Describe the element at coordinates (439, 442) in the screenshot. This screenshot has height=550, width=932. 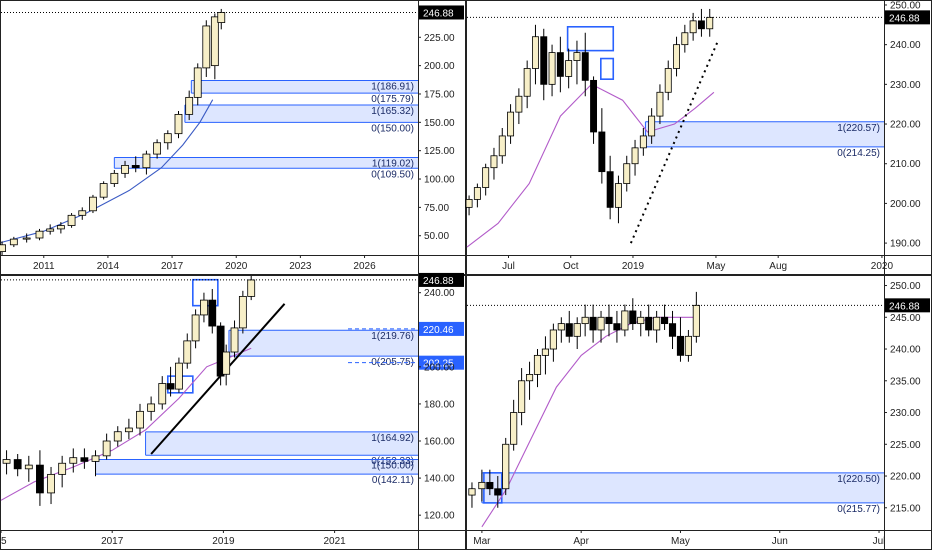
I see `y-tick-label: 160.00` at that location.